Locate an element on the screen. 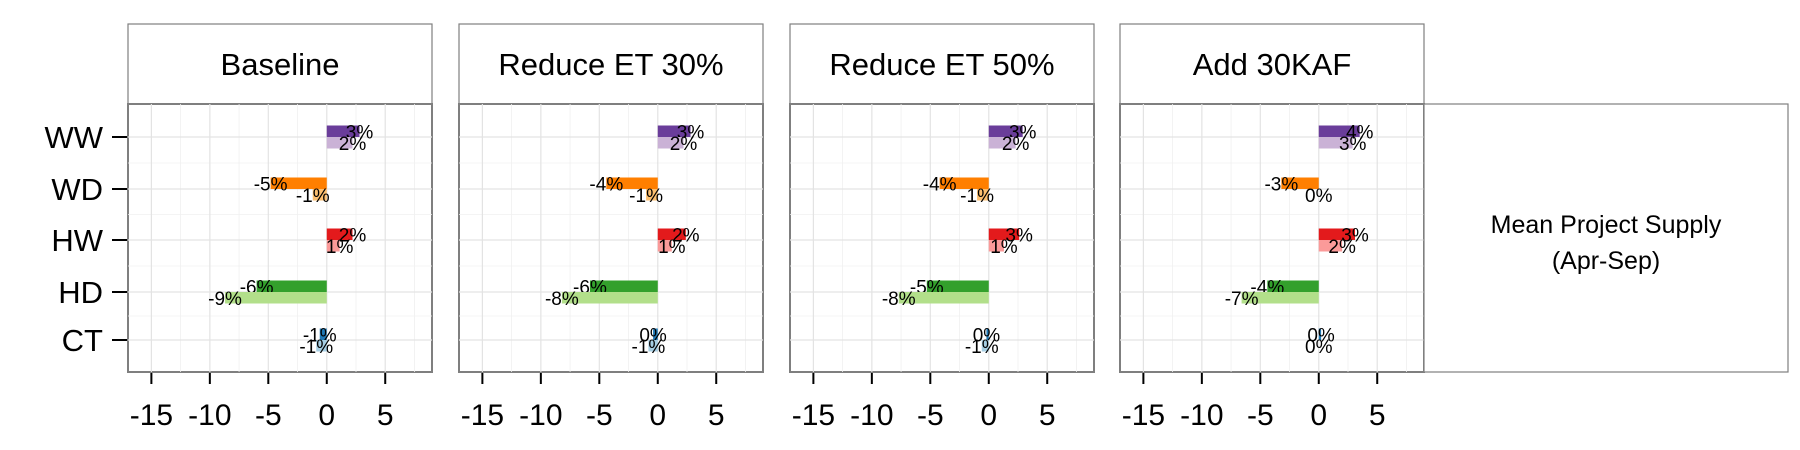 This screenshot has width=1800, height=450. bar-label-wd-light: 0% is located at coordinates (1319, 196).